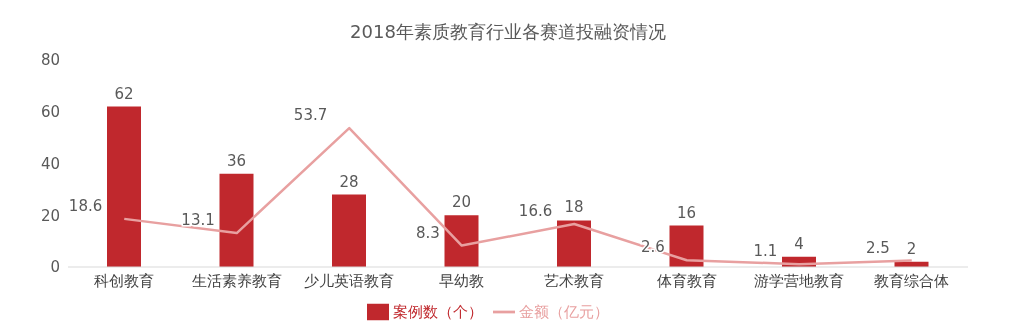 The height and width of the screenshot is (331, 1012). Describe the element at coordinates (124, 280) in the screenshot. I see `x-tick-label: 科创教育` at that location.